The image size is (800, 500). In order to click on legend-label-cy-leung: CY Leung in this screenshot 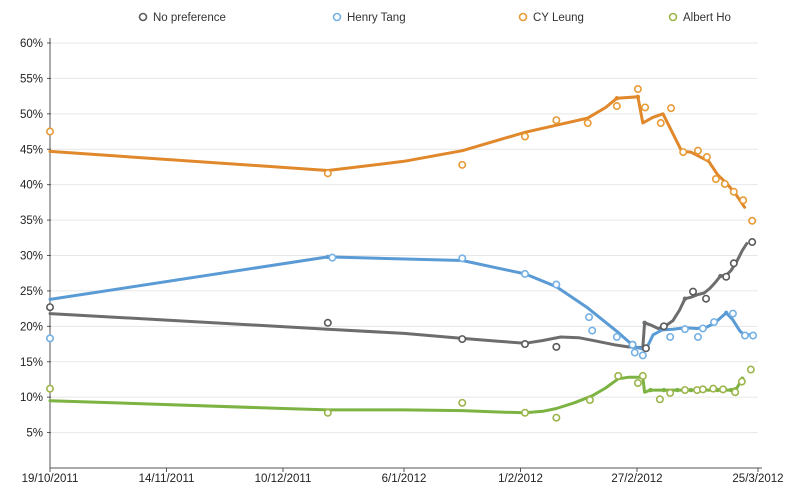, I will do `click(558, 18)`.